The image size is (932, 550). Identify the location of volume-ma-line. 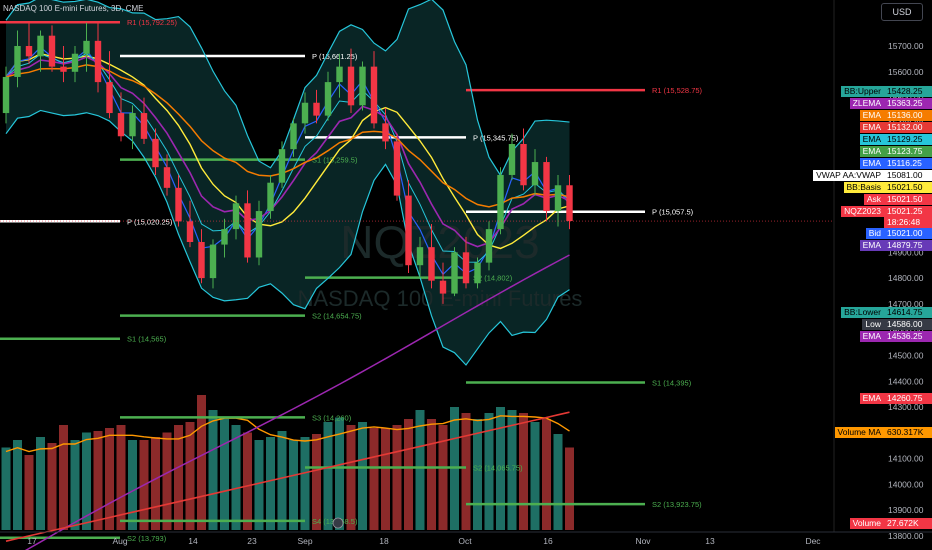
(287, 434).